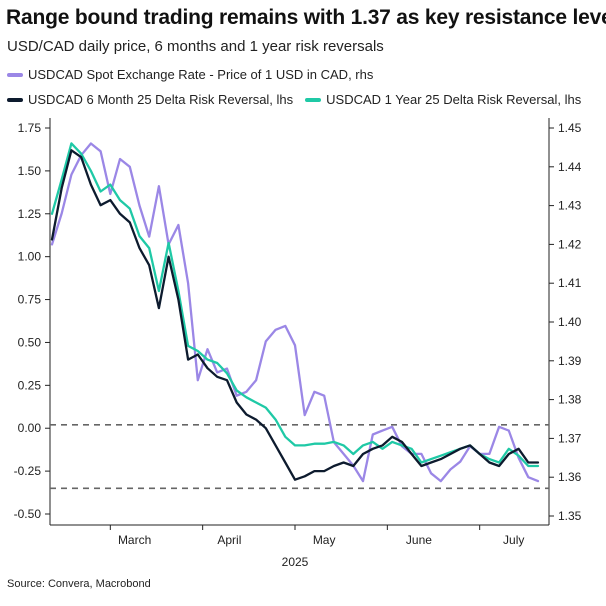  What do you see at coordinates (30, 214) in the screenshot?
I see `left-tick-label: 1.25` at bounding box center [30, 214].